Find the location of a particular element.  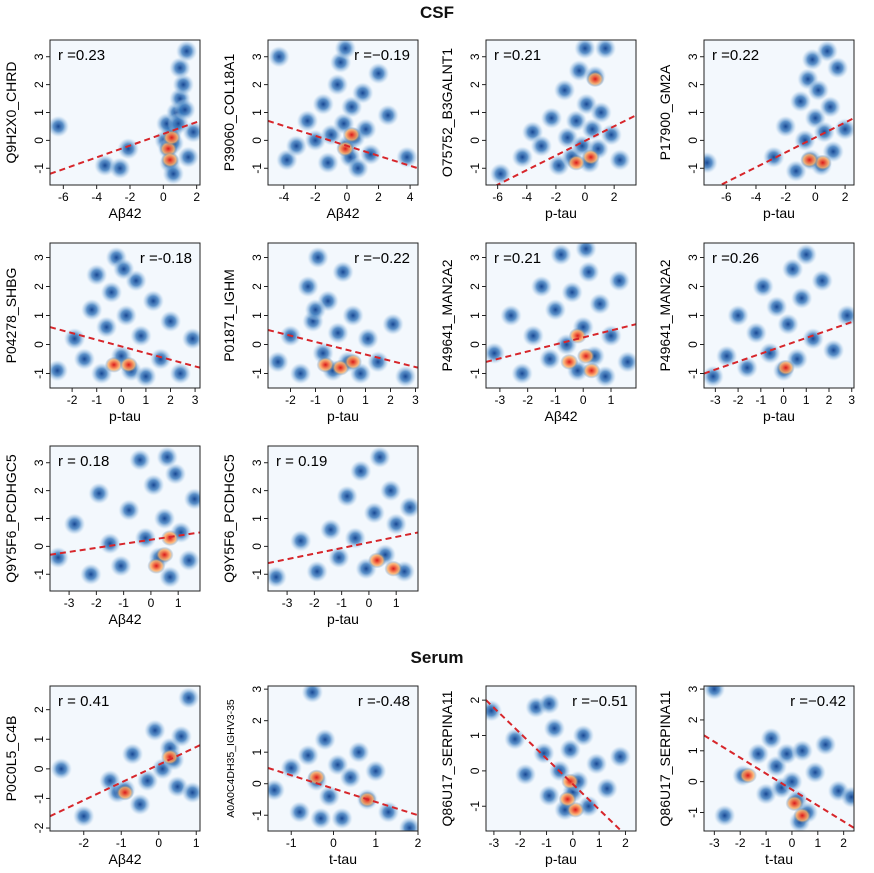

x-tick-label: -1 is located at coordinates (546, 843).